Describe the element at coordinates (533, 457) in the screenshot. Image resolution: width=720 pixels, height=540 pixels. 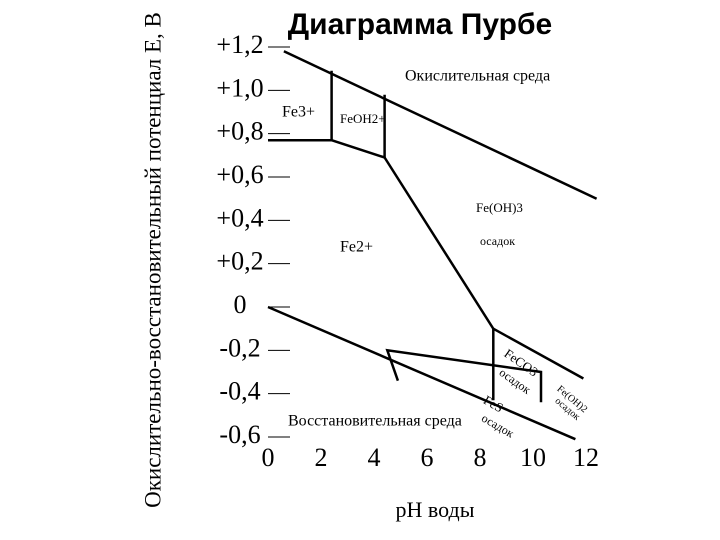
I see `x-tick-label: 10` at that location.